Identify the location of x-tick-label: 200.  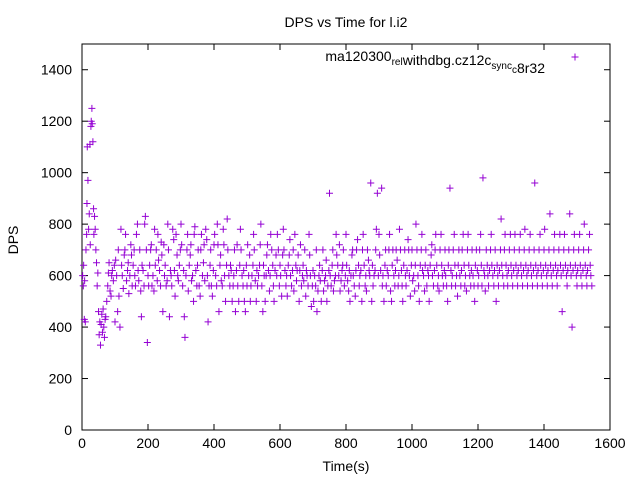
(148, 443).